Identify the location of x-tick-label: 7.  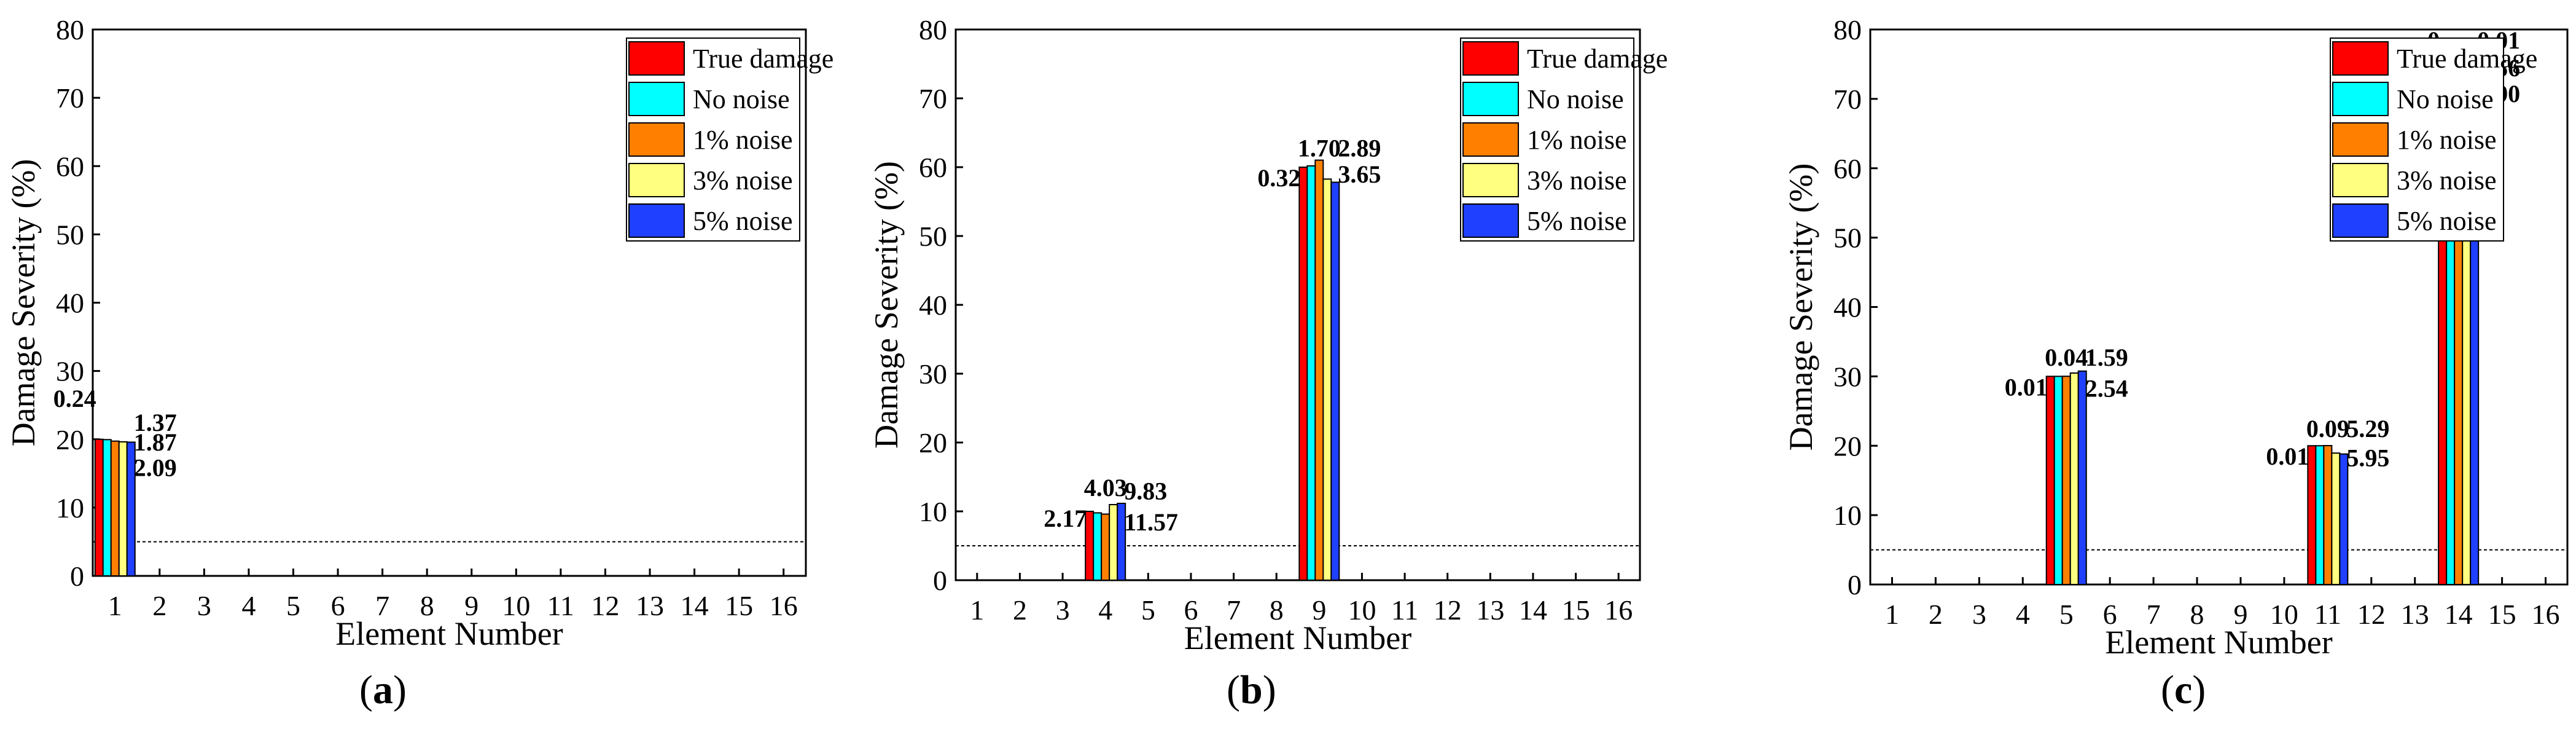
(1234, 610).